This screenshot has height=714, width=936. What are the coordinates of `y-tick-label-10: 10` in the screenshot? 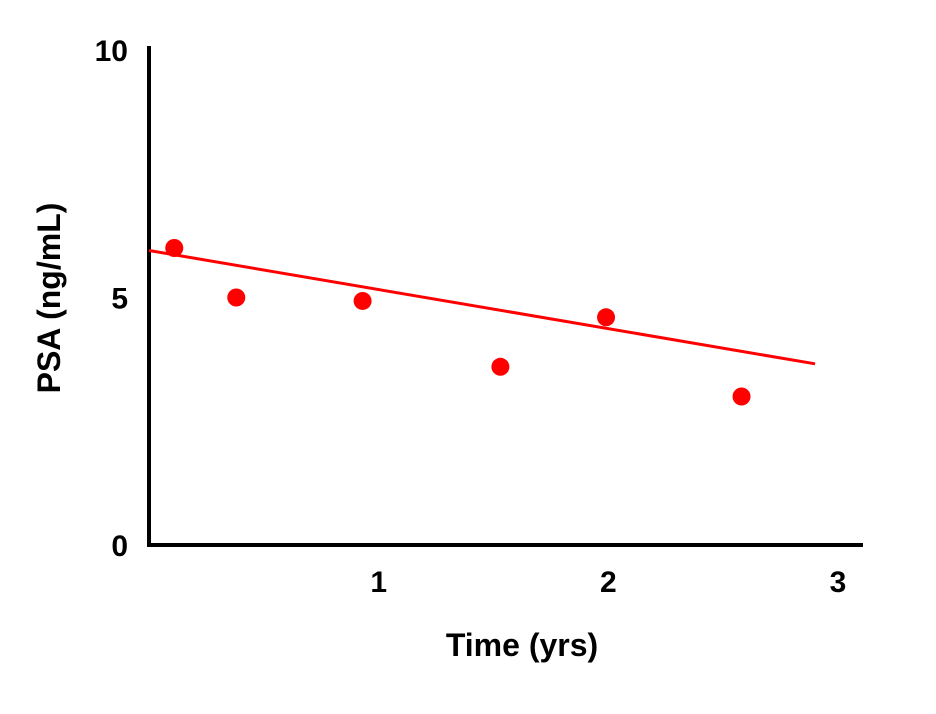 It's located at (111, 51).